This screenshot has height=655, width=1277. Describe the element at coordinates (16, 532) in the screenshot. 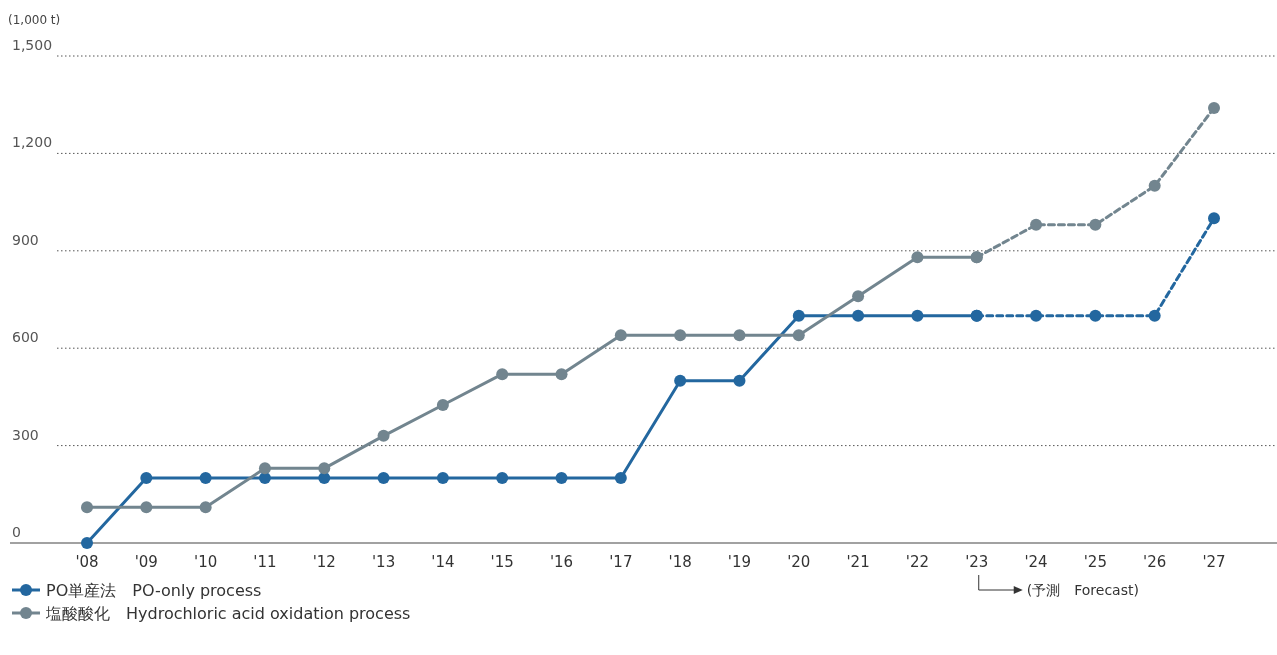

I see `y-tick-label: 0` at that location.